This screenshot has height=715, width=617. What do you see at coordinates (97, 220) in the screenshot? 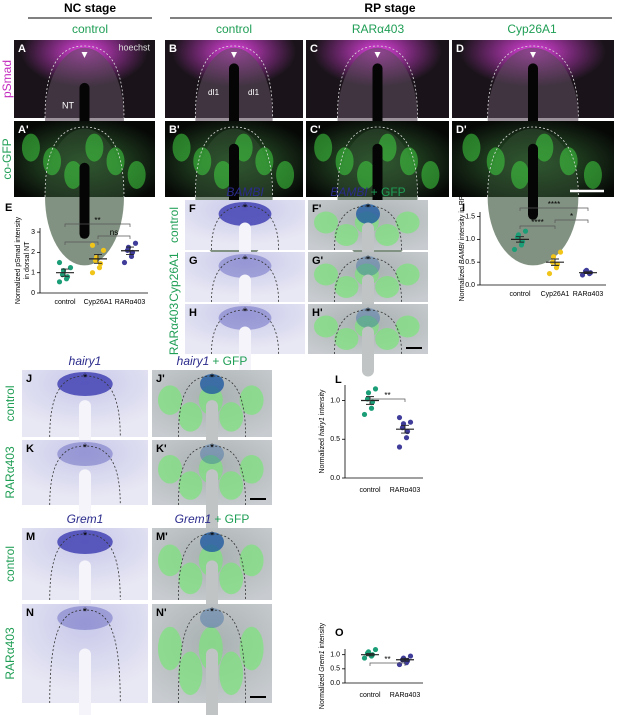
I see `significance-label: **` at bounding box center [97, 220].